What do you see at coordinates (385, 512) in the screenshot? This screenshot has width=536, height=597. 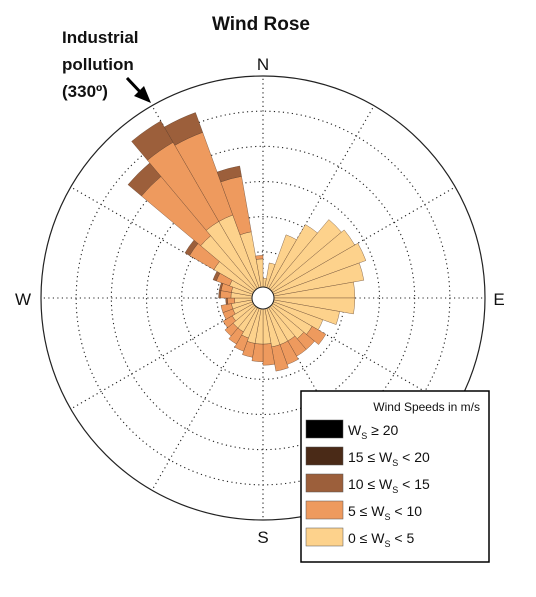 I see `legend-label: 5 ≤ WS < 10` at bounding box center [385, 512].